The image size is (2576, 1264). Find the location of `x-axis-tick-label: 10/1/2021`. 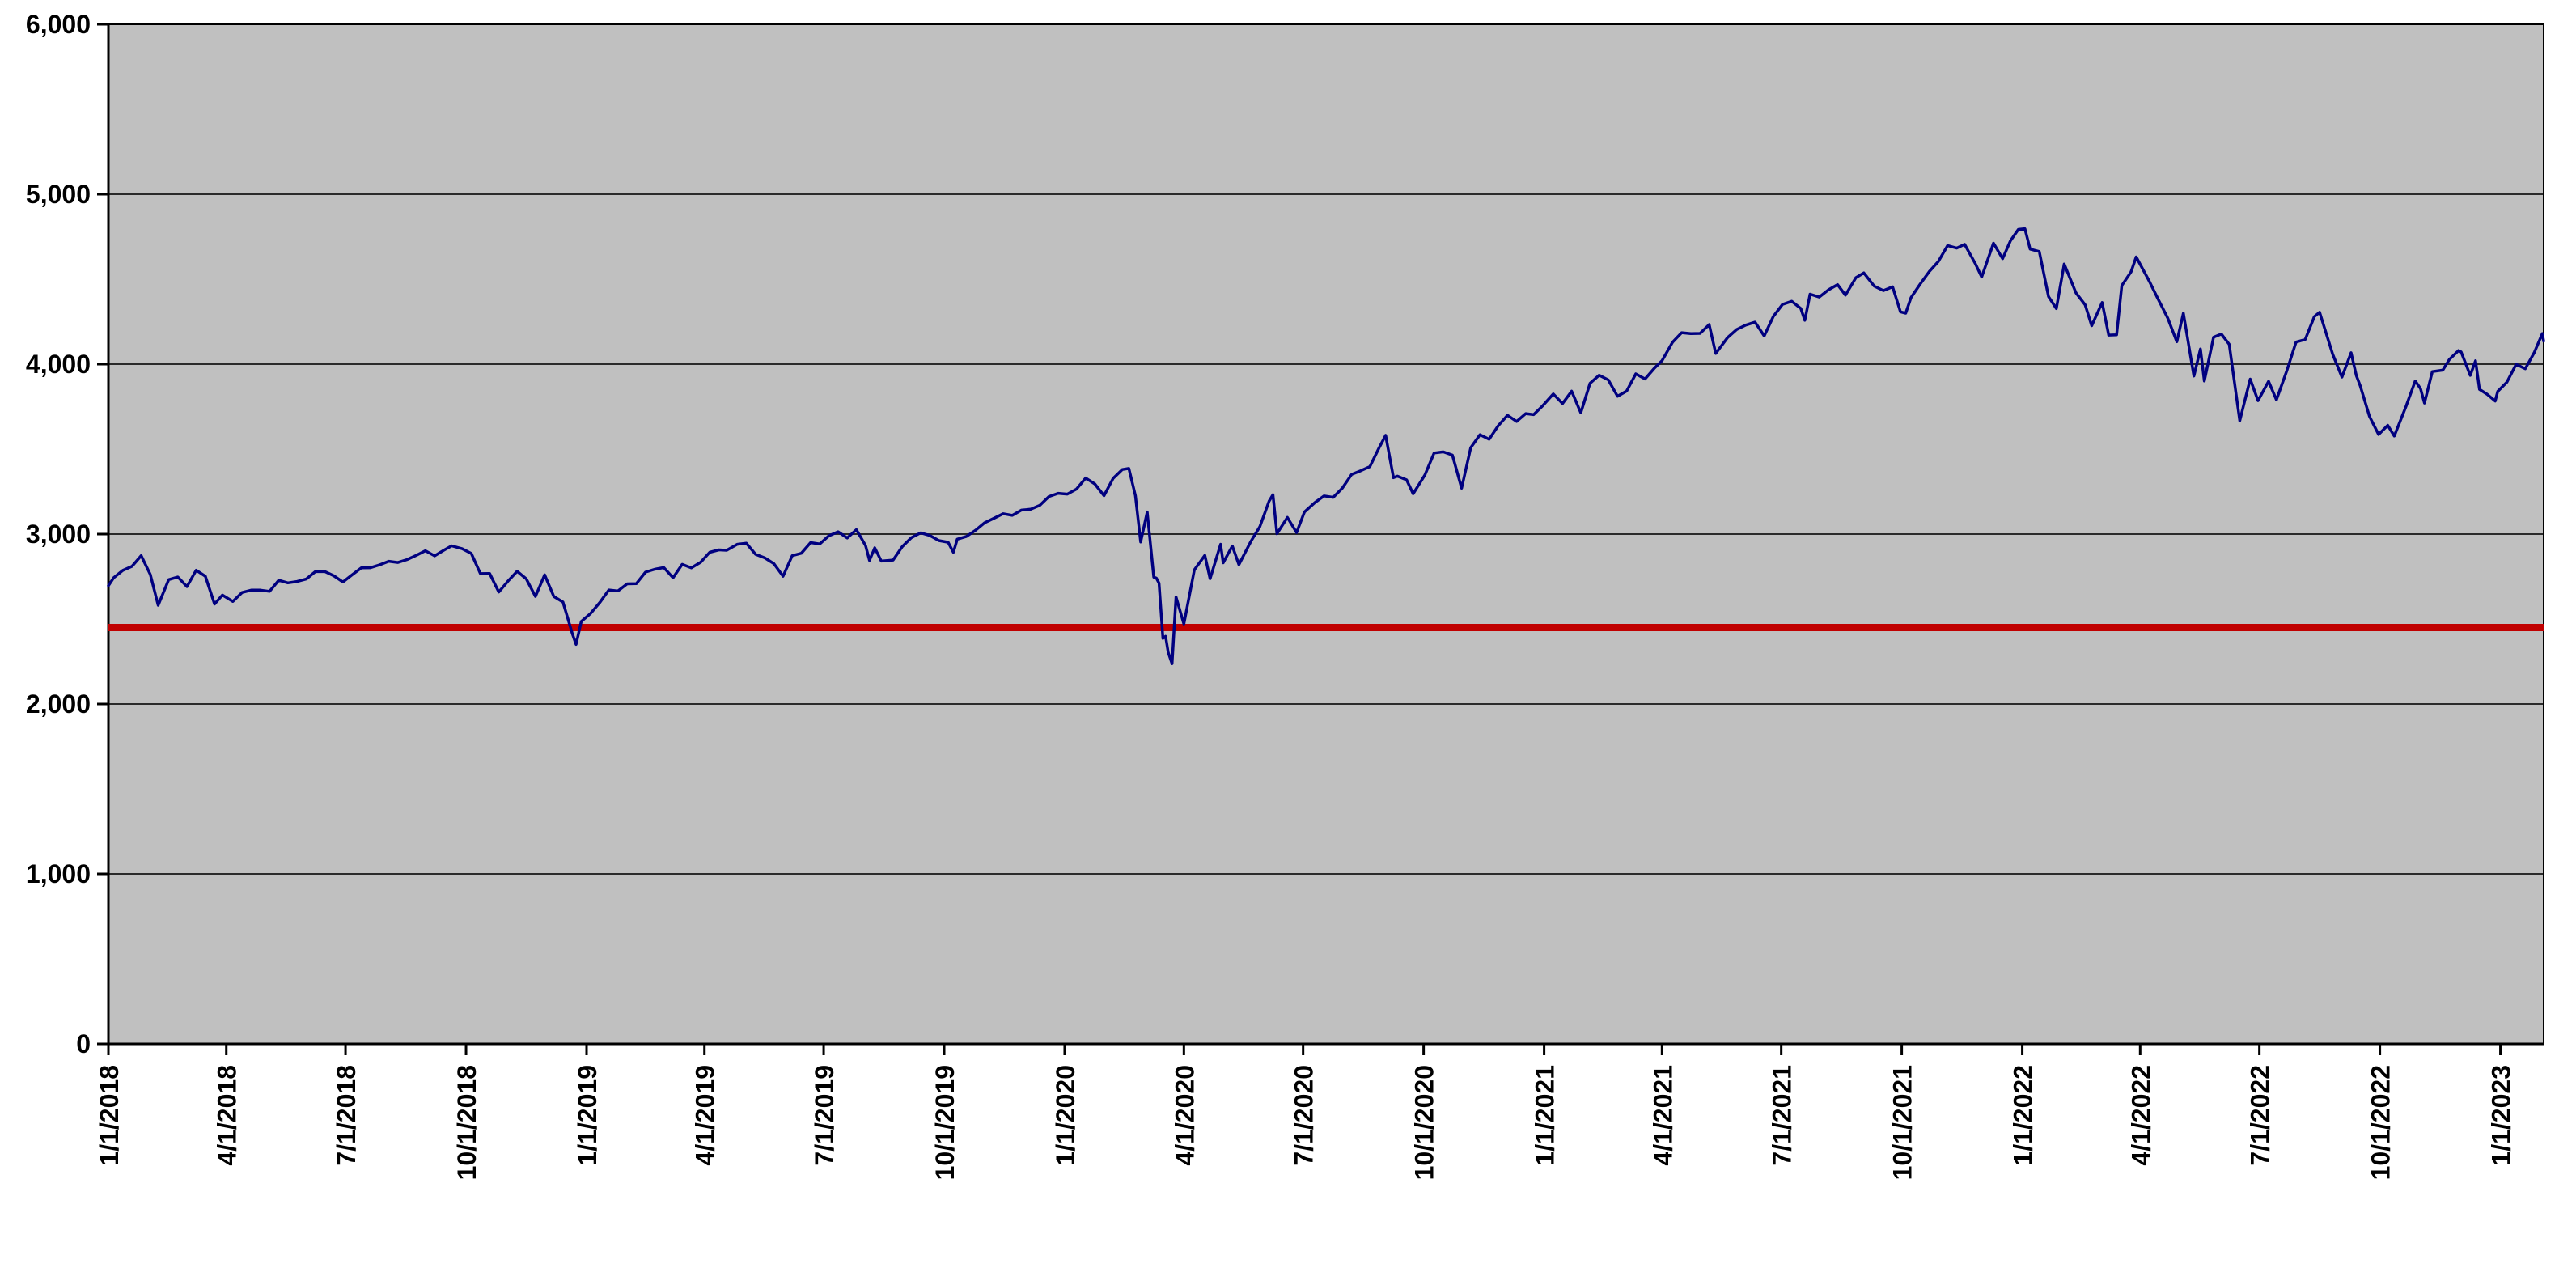

x-axis-tick-label: 10/1/2021 is located at coordinates (1902, 1122).